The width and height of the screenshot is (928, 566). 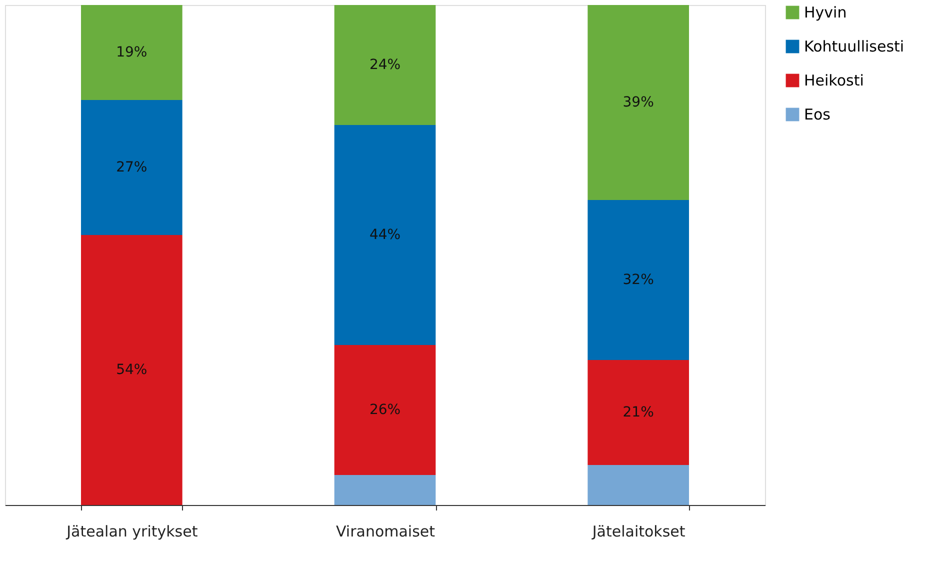 I want to click on data-label: 39%, so click(x=638, y=102).